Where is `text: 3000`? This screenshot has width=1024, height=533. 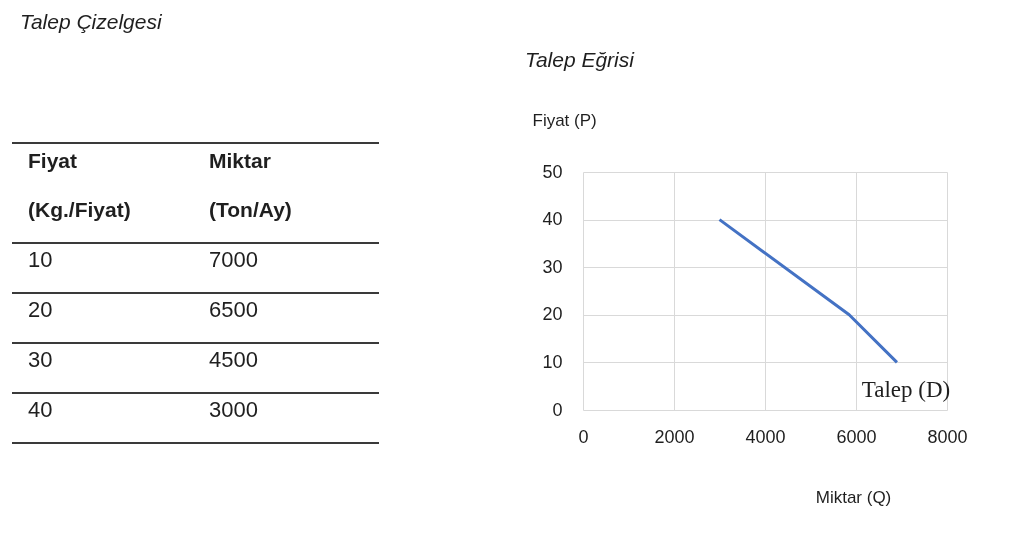 text: 3000 is located at coordinates (233, 409).